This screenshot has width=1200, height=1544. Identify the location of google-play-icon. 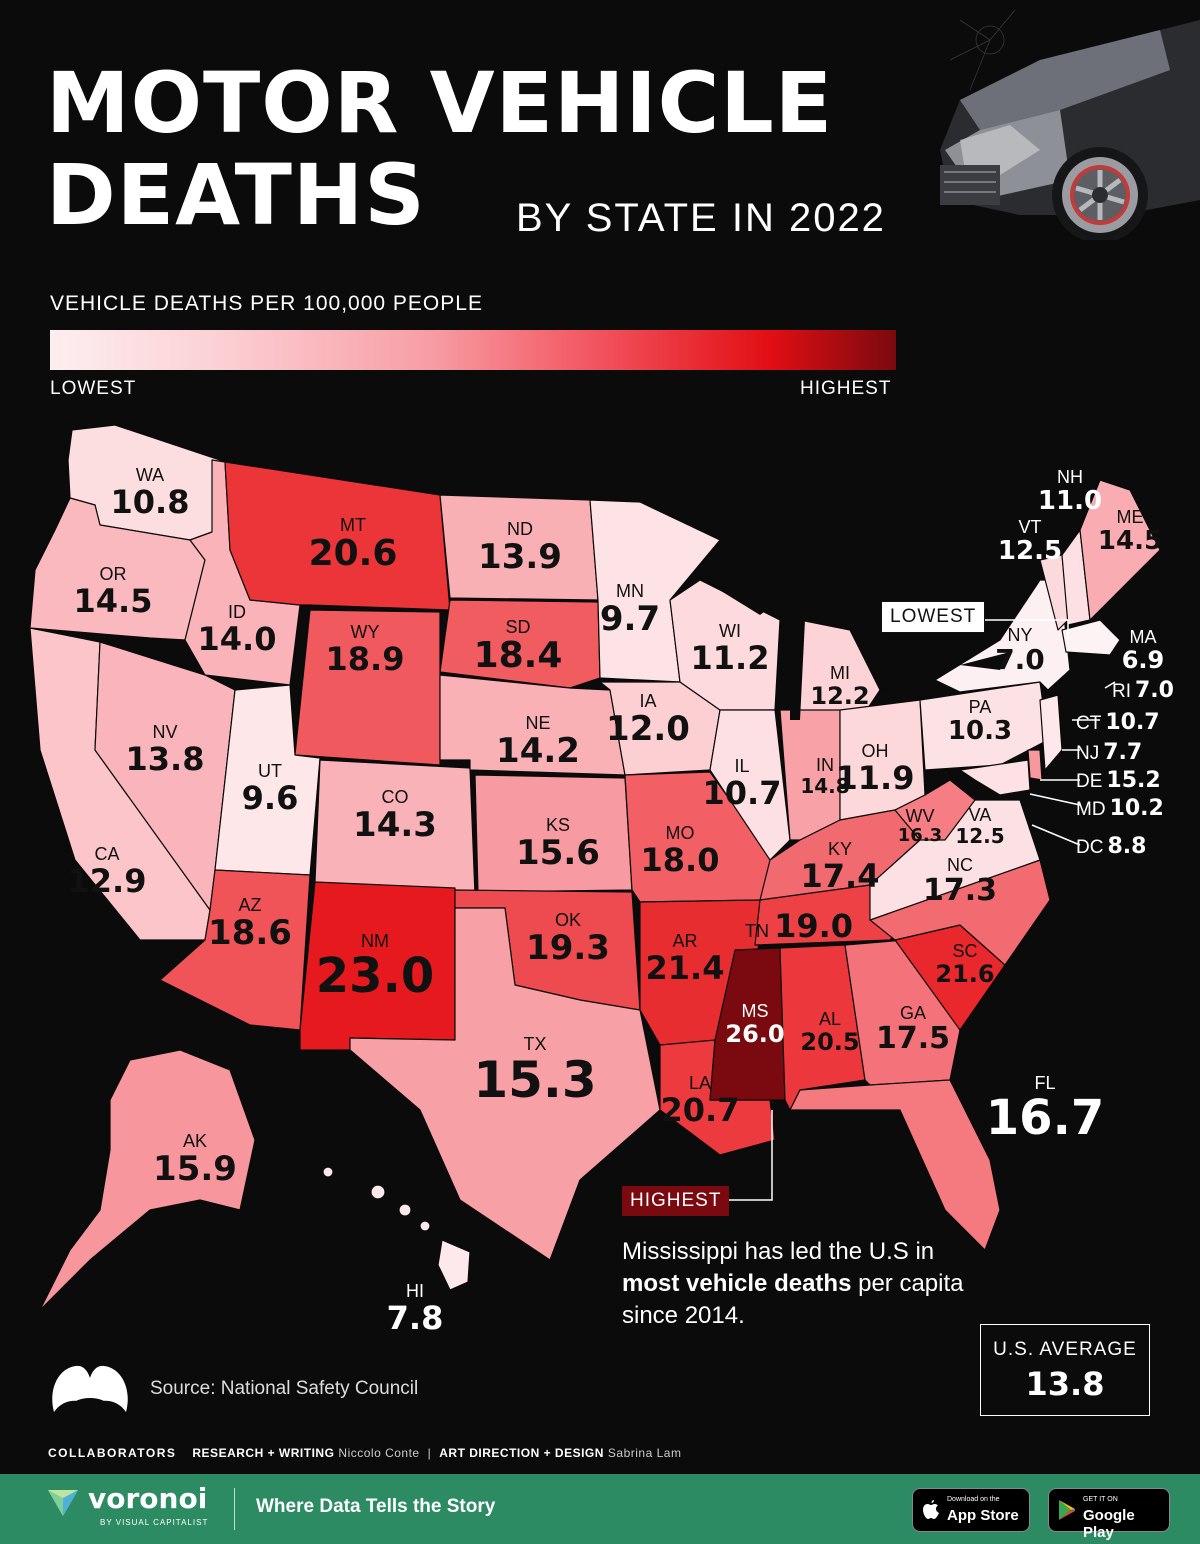
(1067, 1510).